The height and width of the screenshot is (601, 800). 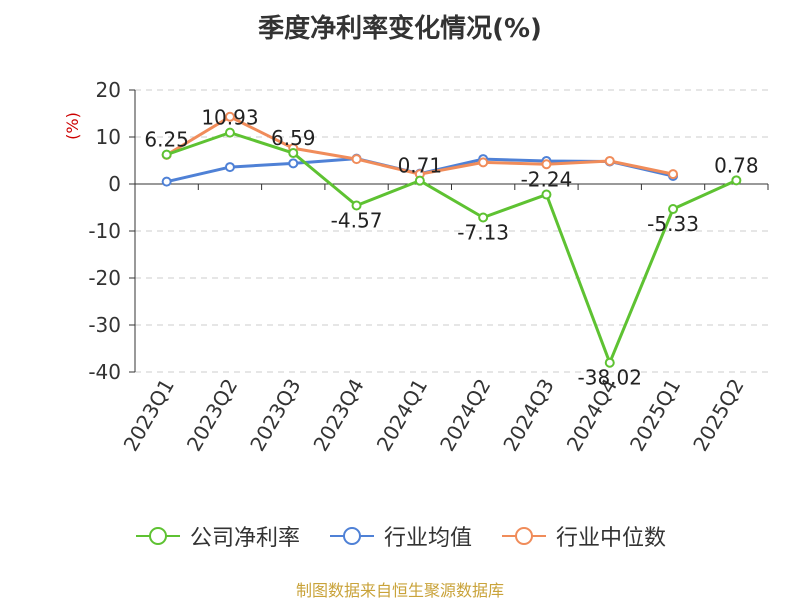 I want to click on data-label: 10.93, so click(x=229, y=118).